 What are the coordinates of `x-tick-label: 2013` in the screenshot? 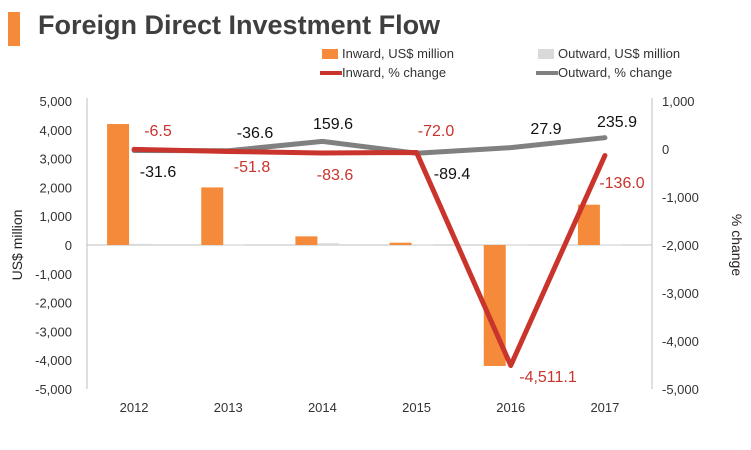 It's located at (228, 407).